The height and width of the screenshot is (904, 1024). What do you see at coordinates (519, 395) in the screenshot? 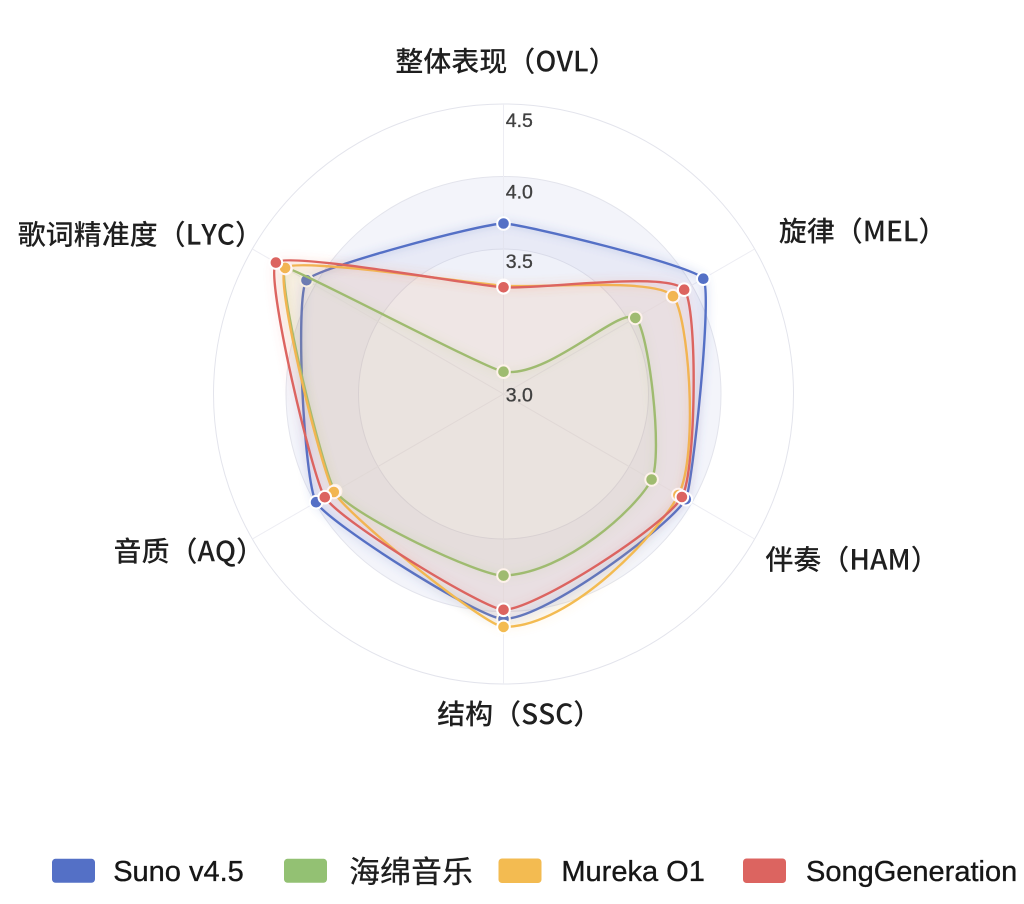
I see `svg-text: 3.0` at bounding box center [519, 395].